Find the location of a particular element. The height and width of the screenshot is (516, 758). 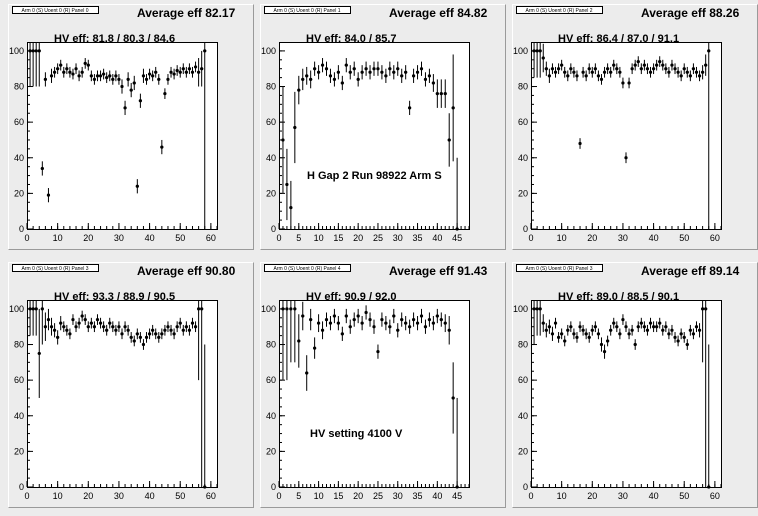

panel-note: HV setting 4100 V is located at coordinates (356, 434).